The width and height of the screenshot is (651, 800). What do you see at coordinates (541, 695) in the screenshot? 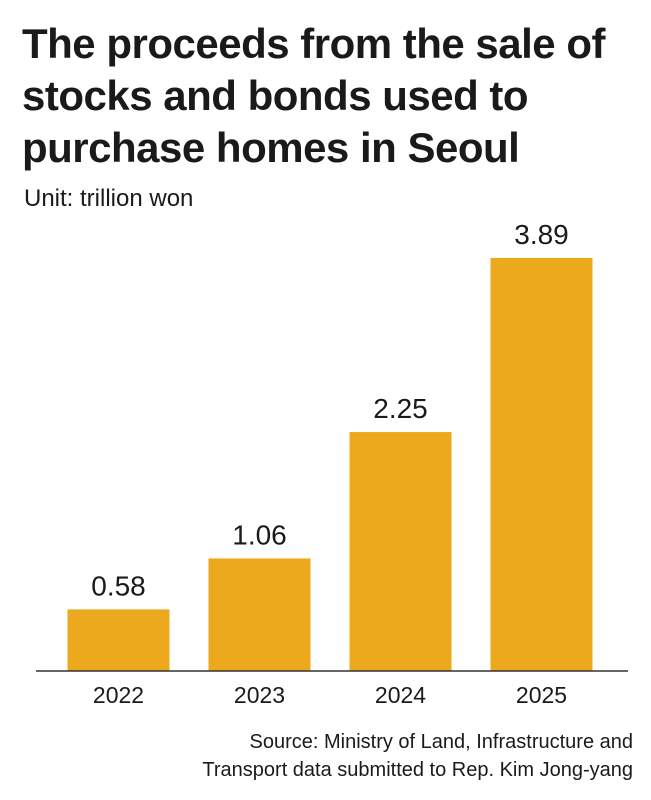
I see `x-tick-label-2025: 2025` at bounding box center [541, 695].